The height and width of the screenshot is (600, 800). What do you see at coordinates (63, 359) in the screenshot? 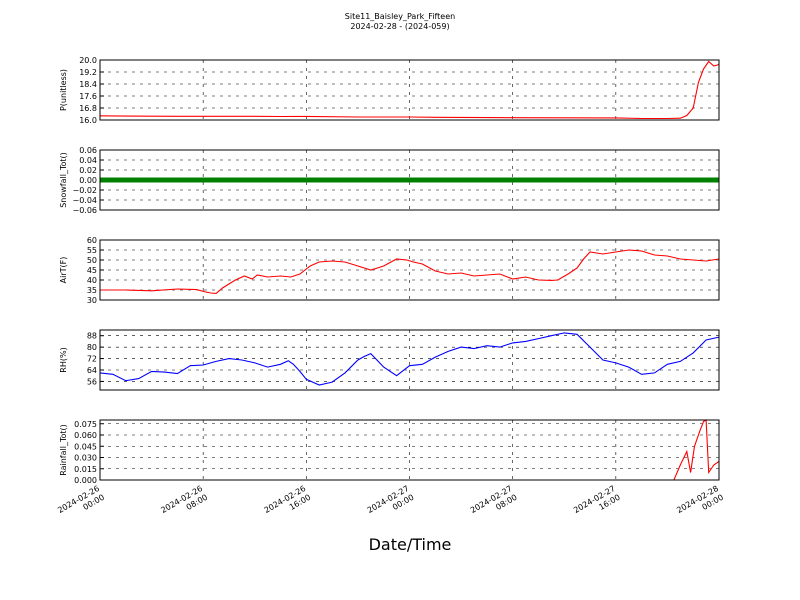
I see `panel-3-ylabel: RH(%)` at bounding box center [63, 359].